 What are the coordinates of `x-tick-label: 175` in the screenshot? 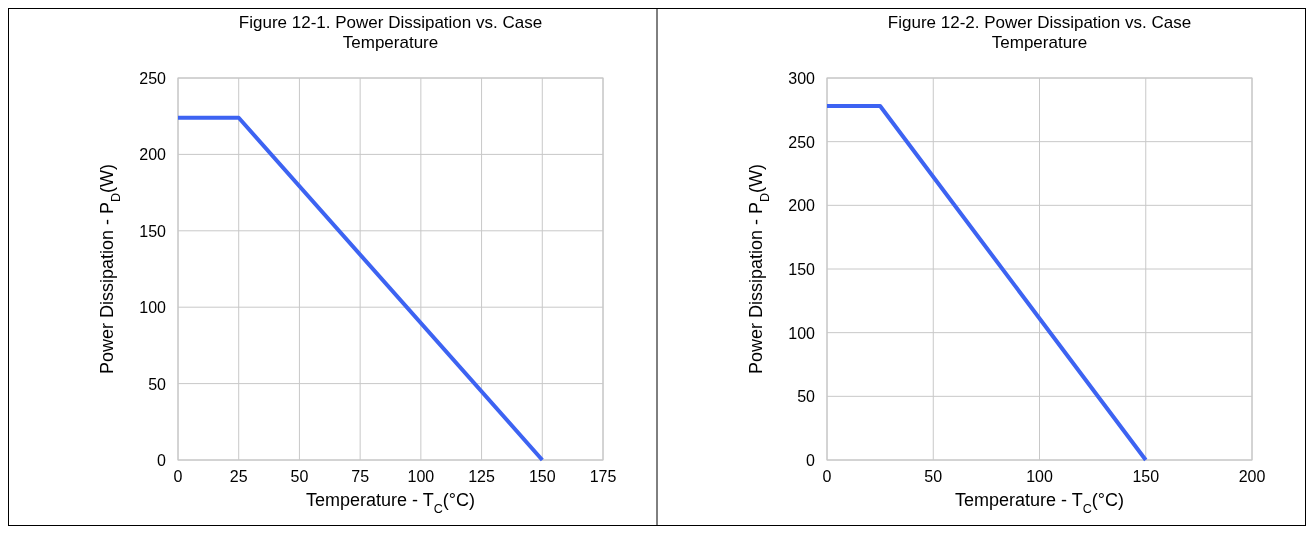 It's located at (603, 476).